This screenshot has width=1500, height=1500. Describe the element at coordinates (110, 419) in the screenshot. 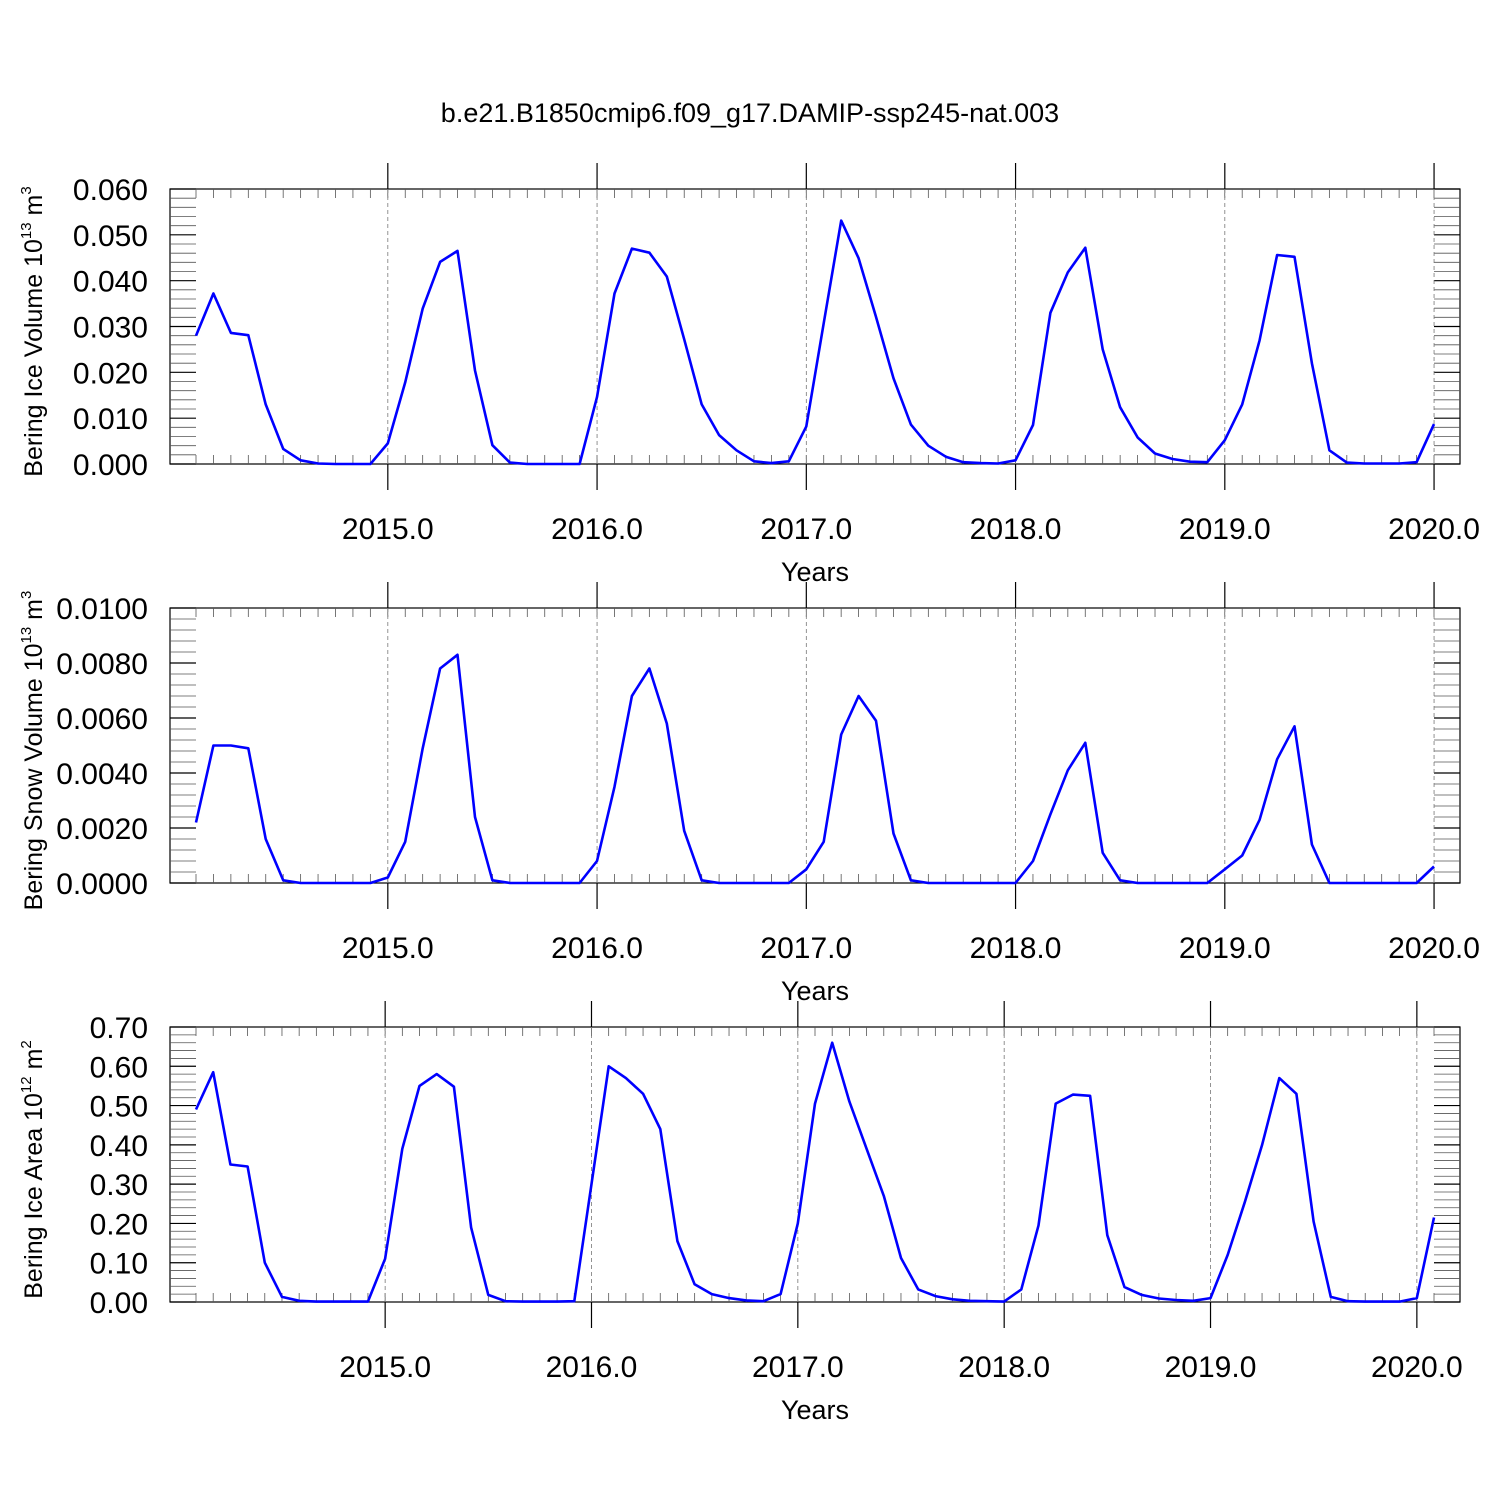

I see `y-tick-label: 0.010` at that location.